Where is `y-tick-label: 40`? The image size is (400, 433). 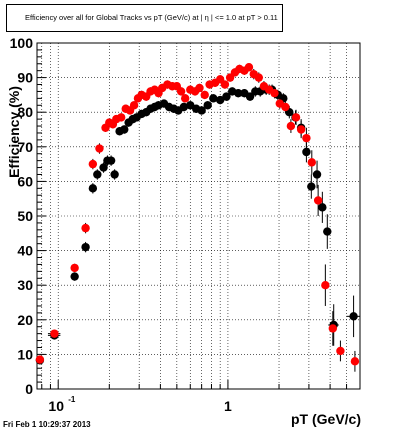
y-tick-label: 40 is located at coordinates (25, 251).